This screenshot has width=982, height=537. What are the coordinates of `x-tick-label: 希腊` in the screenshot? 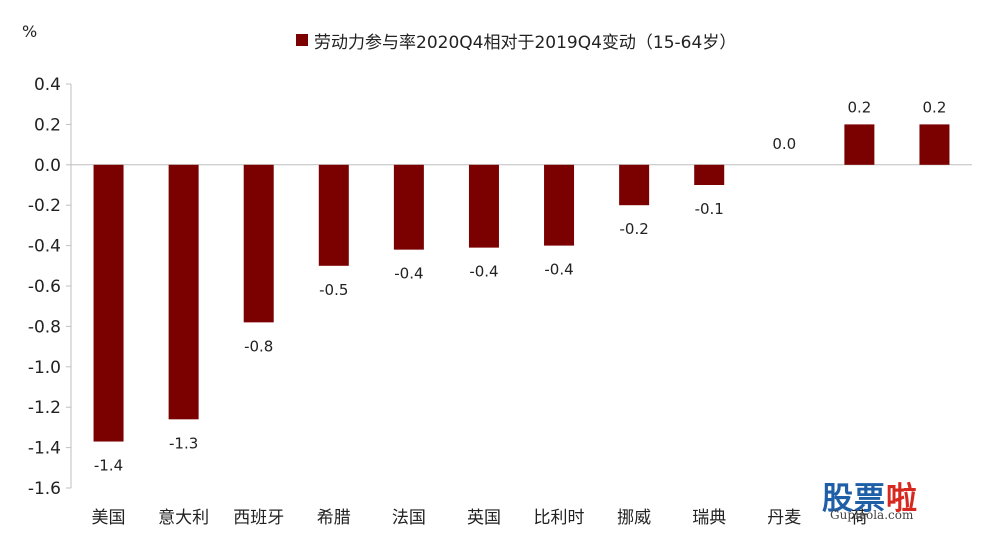 It's located at (334, 518).